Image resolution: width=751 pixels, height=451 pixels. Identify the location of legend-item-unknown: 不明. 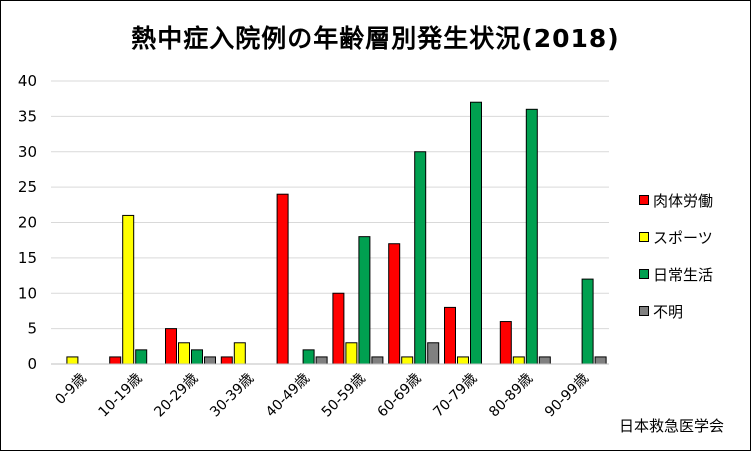
(676, 311).